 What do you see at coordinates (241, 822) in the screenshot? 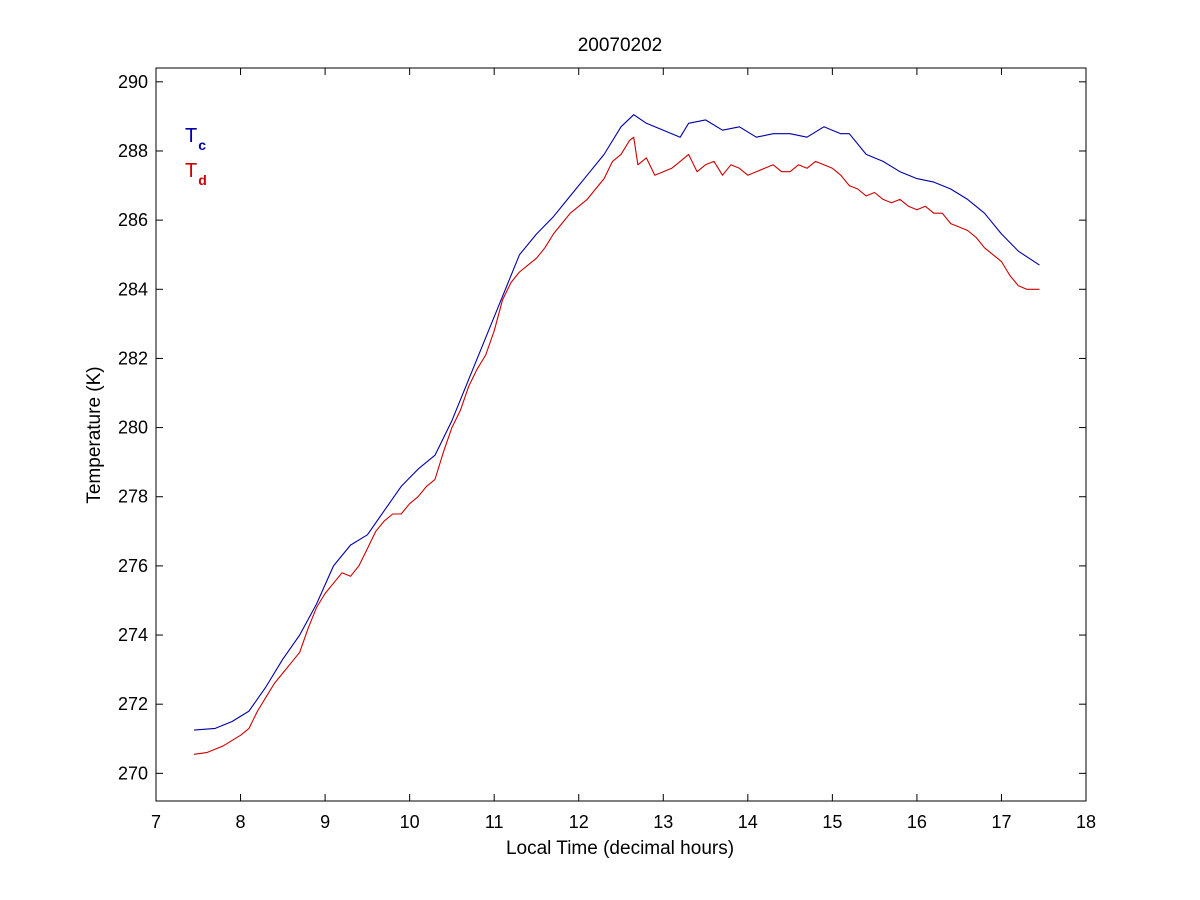
I see `x-tick-label: 8` at bounding box center [241, 822].